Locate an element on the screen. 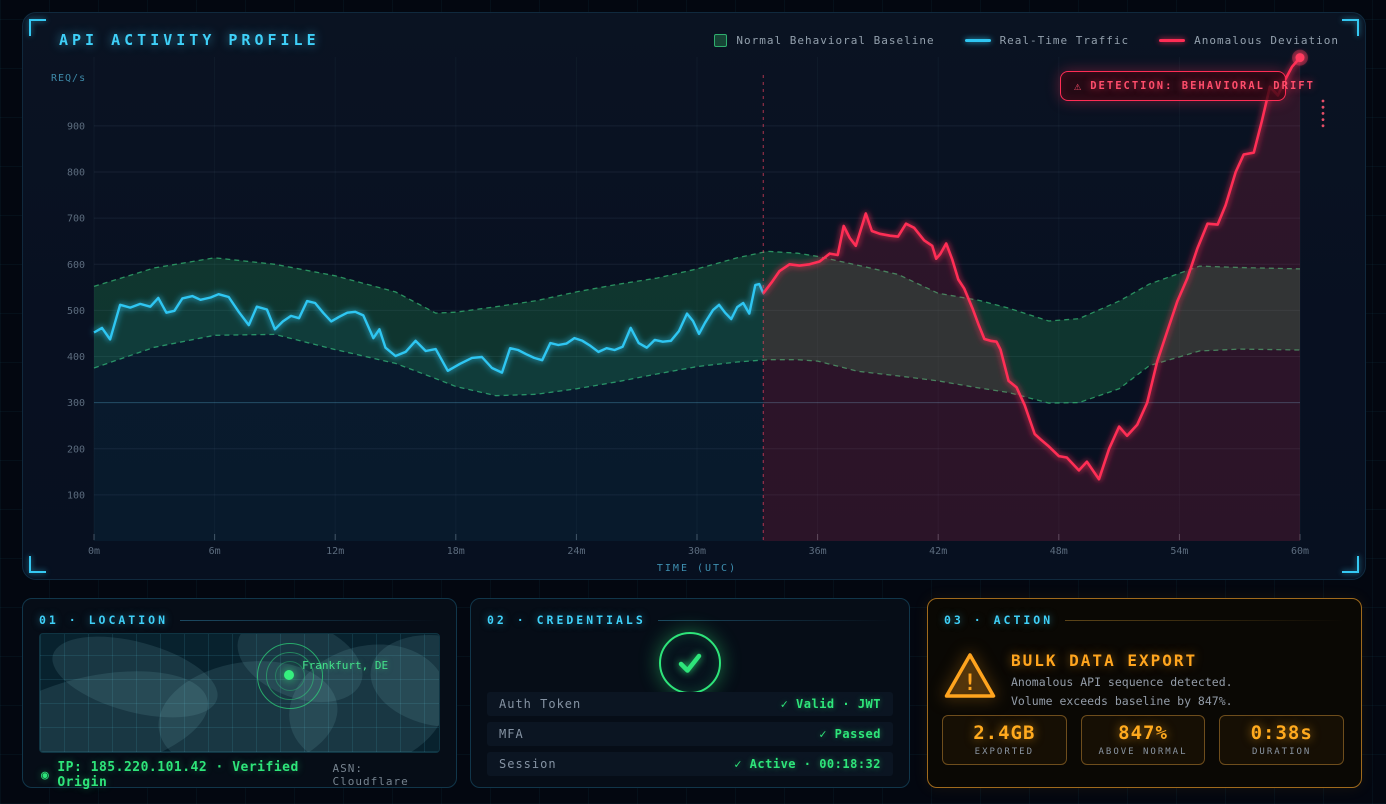  stat-above-normal: 847% ABOVE NORMAL is located at coordinates (1143, 740).